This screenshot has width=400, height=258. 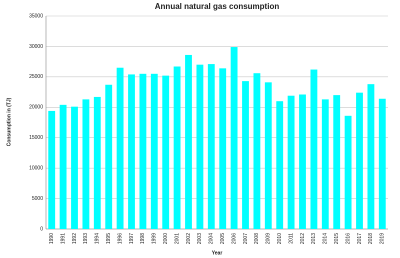 What do you see at coordinates (36, 77) in the screenshot?
I see `y-tick-label: 25000` at bounding box center [36, 77].